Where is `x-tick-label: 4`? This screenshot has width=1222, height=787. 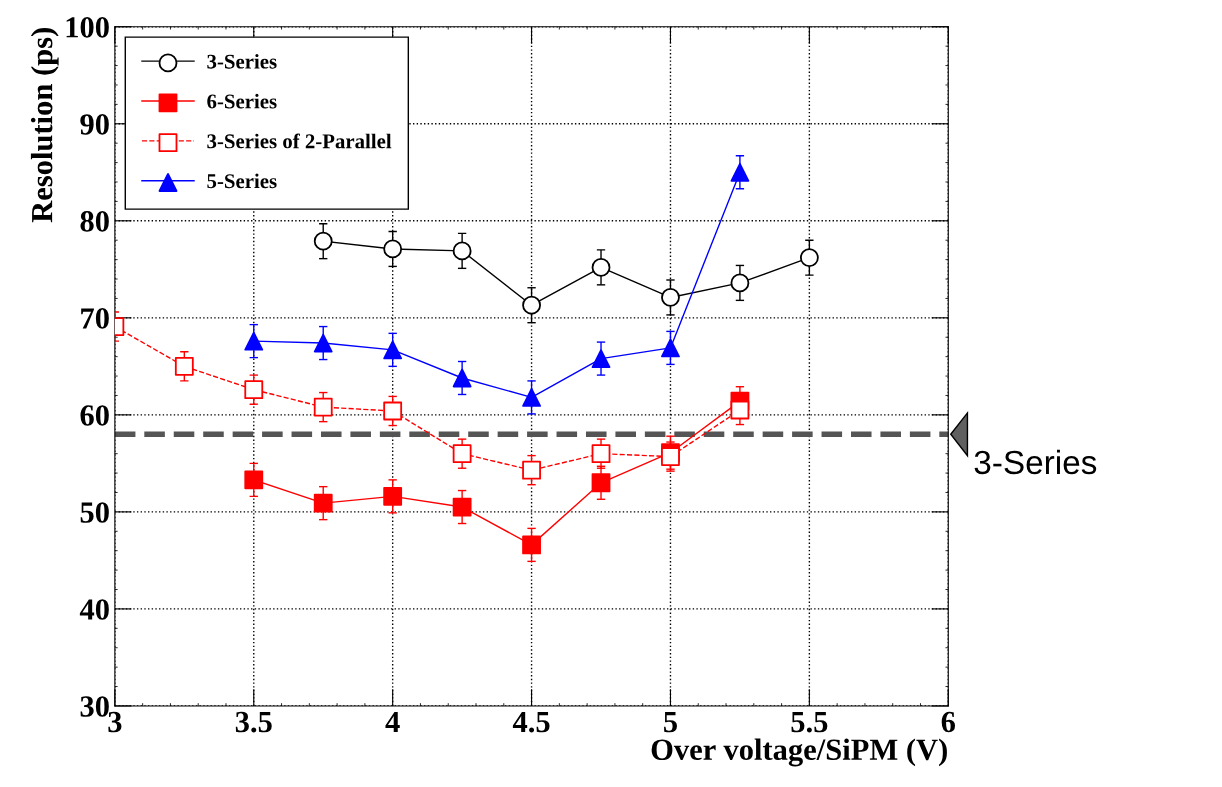
x-tick-label: 4 is located at coordinates (392, 721).